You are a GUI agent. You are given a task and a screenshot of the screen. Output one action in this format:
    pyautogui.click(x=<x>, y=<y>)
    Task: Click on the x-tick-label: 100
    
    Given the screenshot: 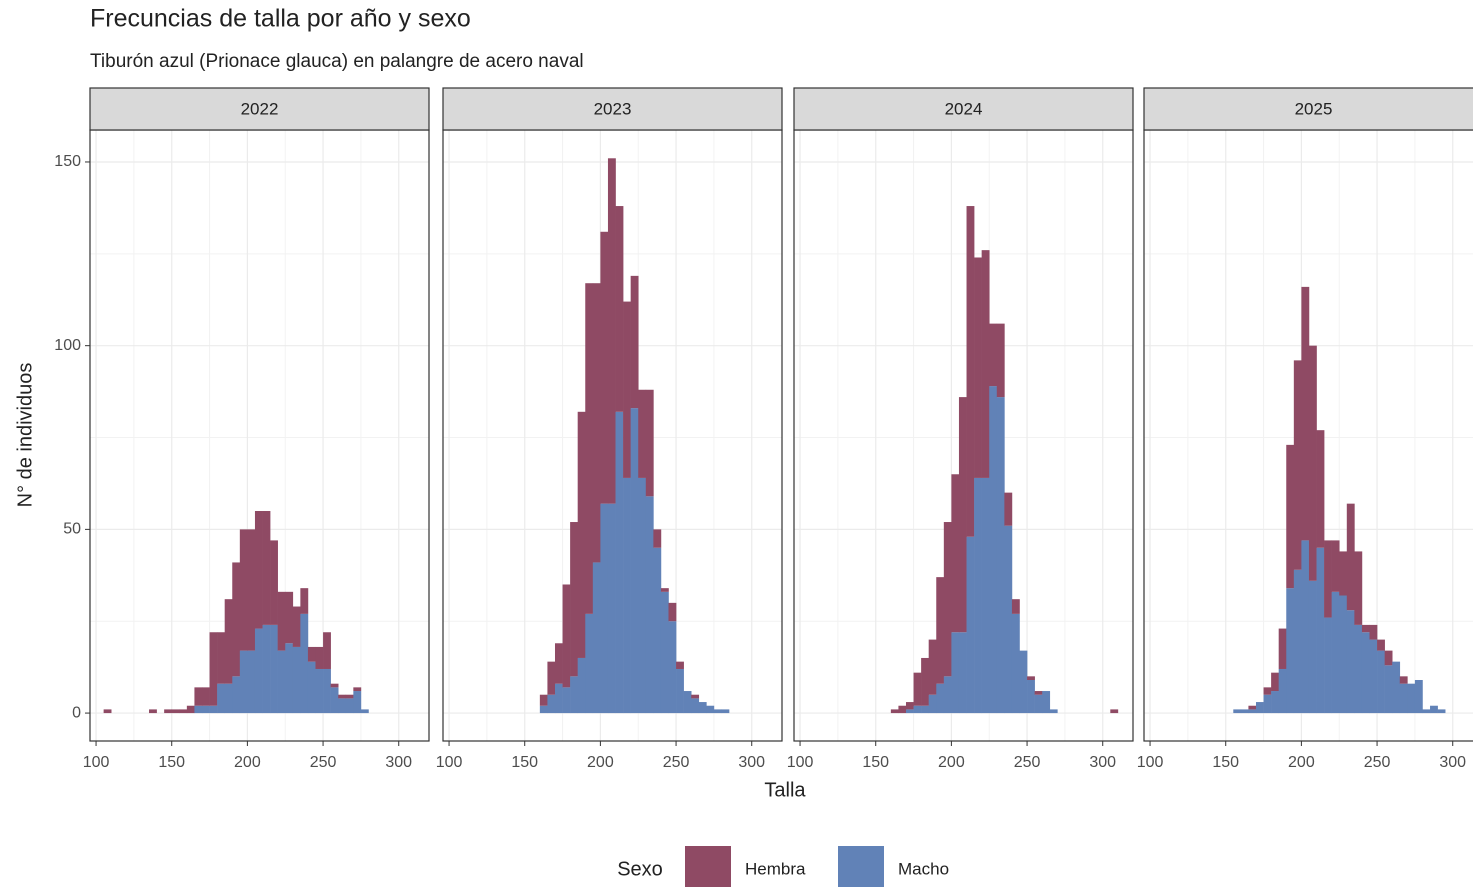 What is the action you would take?
    pyautogui.click(x=449, y=762)
    